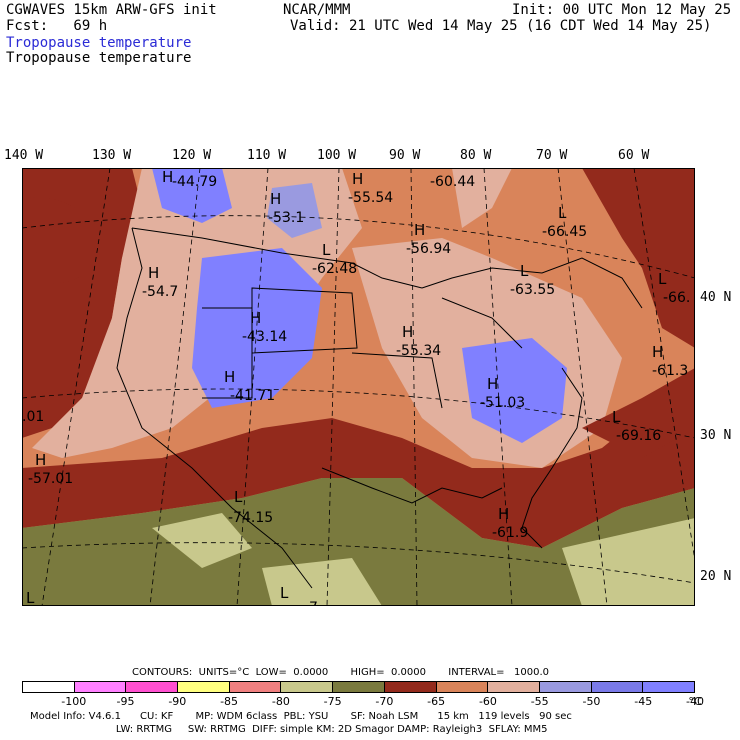  Describe the element at coordinates (487, 701) in the screenshot. I see `colorbar-tick-label: -60` at that location.